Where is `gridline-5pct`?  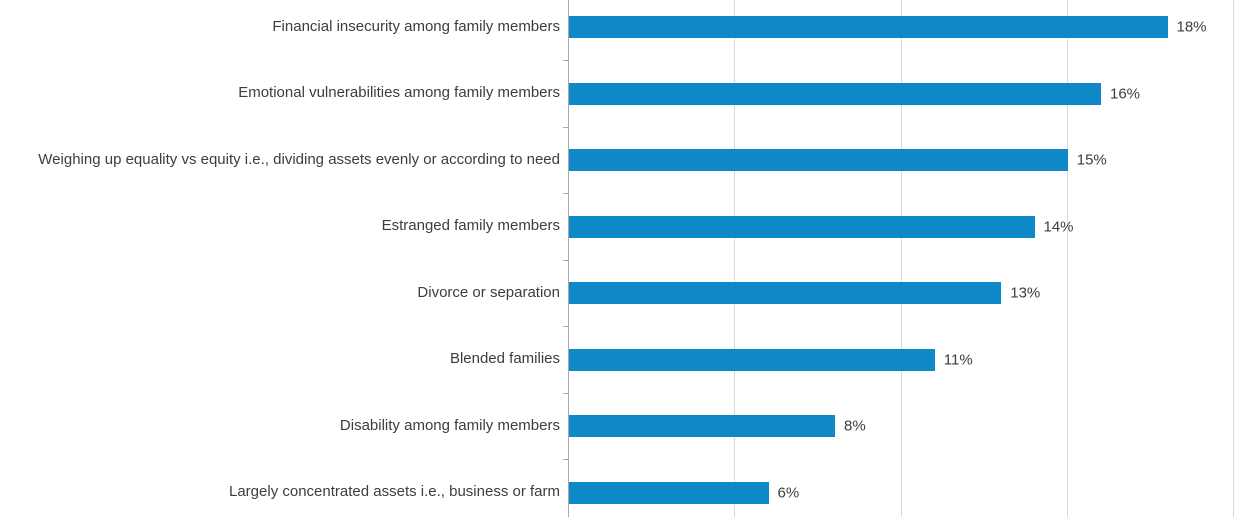 gridline-5pct is located at coordinates (735, 258).